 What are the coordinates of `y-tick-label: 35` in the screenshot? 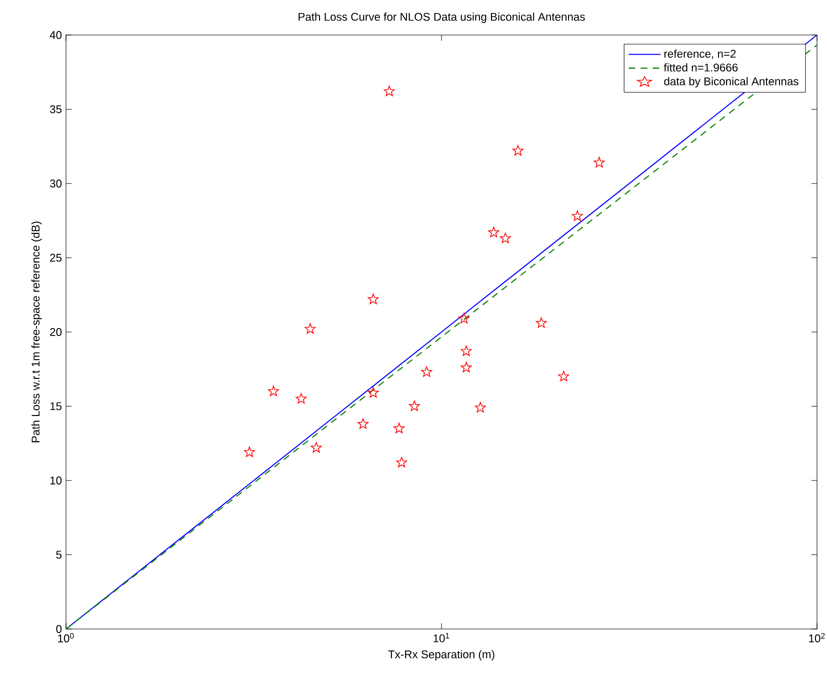 It's located at (56, 109).